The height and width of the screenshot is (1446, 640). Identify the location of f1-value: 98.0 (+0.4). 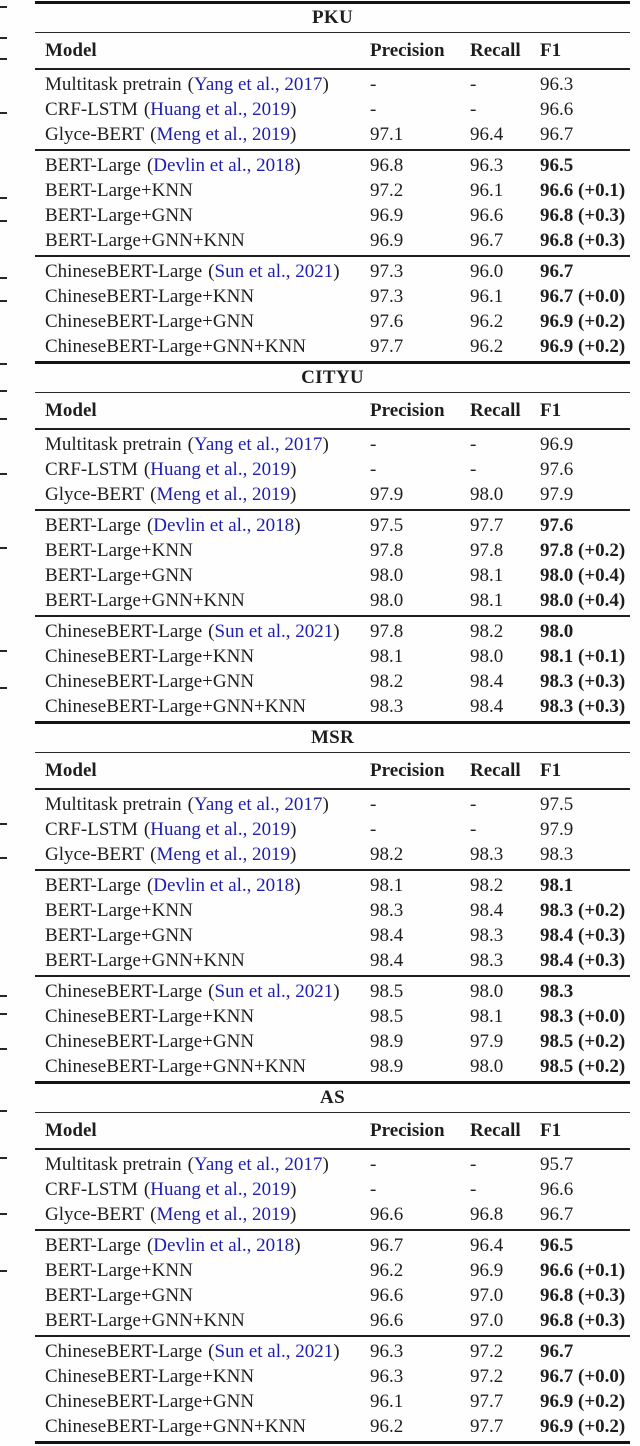
(583, 600).